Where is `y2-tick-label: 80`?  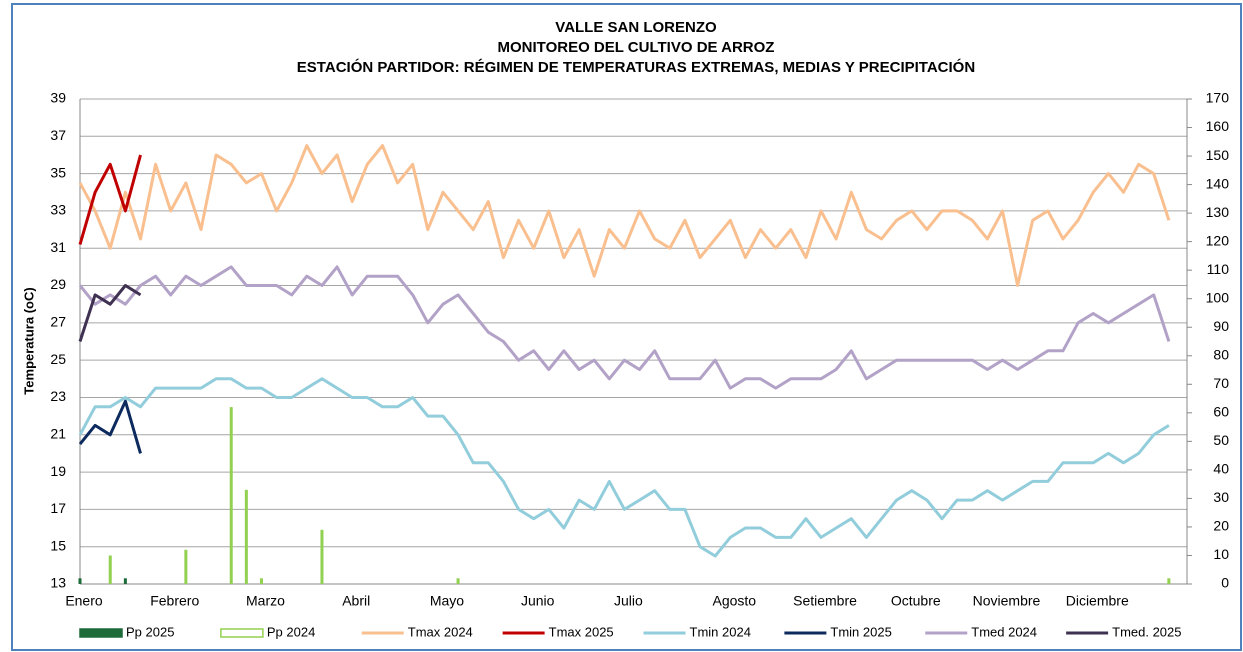 y2-tick-label: 80 is located at coordinates (1221, 354).